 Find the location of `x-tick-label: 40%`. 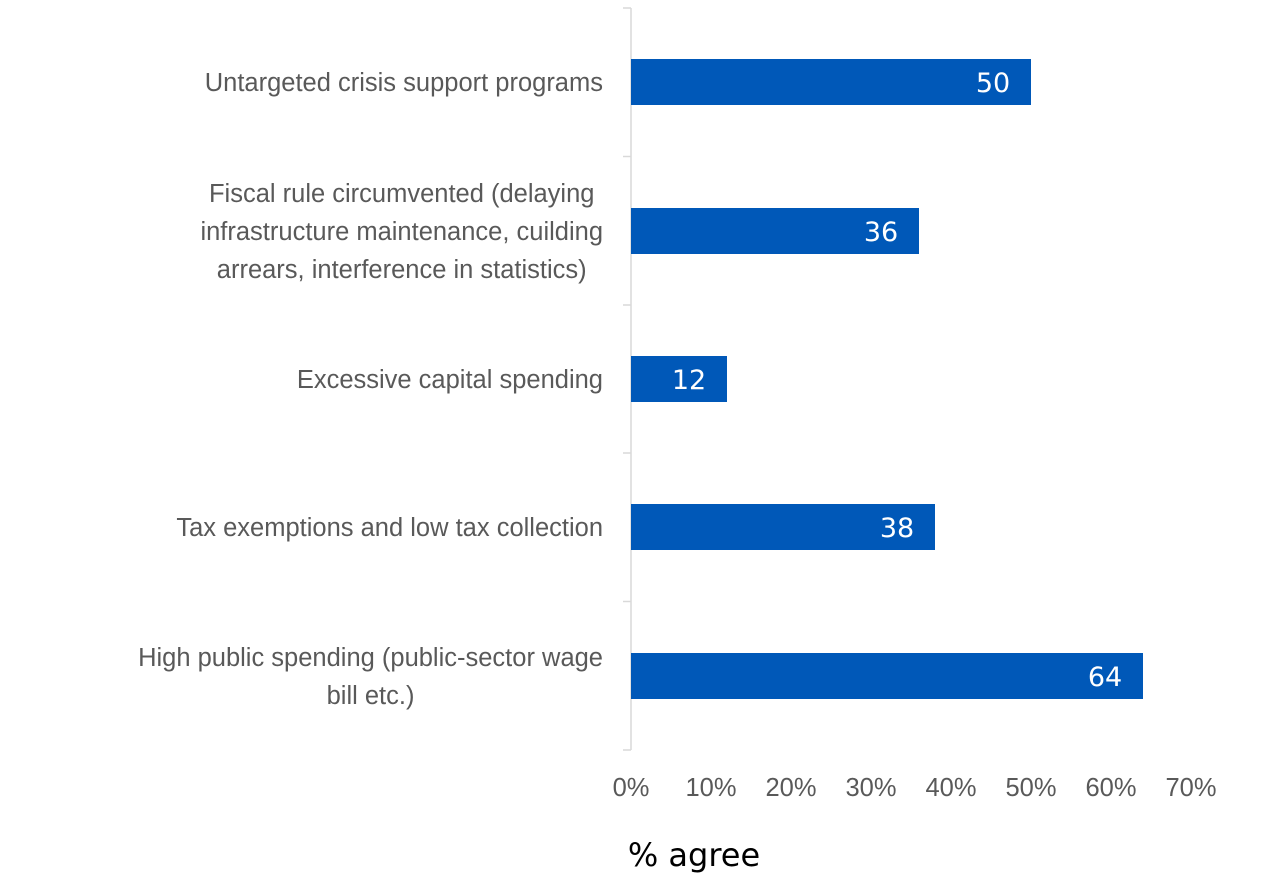

x-tick-label: 40% is located at coordinates (950, 788).